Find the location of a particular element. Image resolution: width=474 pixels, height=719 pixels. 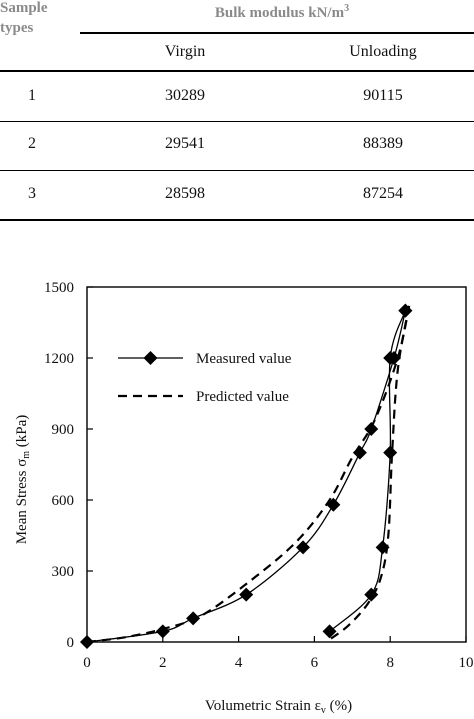

bulk-modulus-sup: 3 is located at coordinates (347, 8).